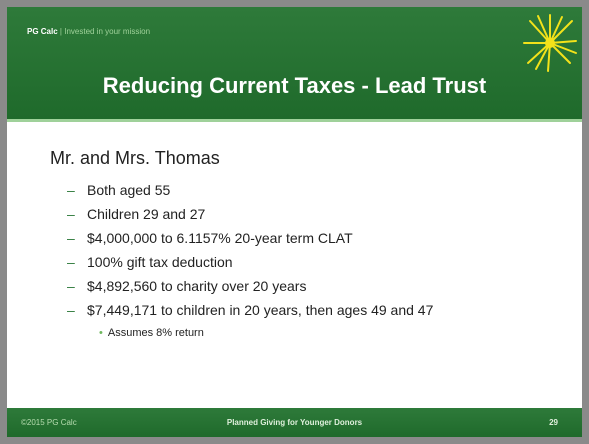 This screenshot has width=589, height=444. I want to click on item-text: $4,000,000 to 6.1157% 20-year term CLAT, so click(220, 238).